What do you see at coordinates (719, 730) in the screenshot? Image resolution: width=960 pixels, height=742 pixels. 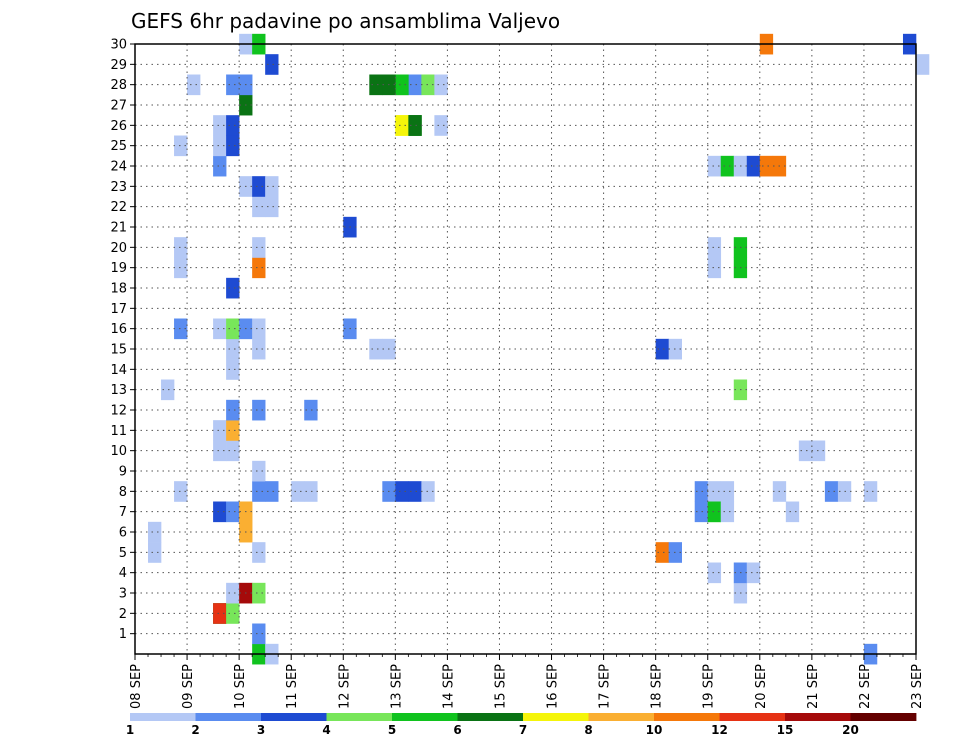 I see `legend-label: 12` at bounding box center [719, 730].